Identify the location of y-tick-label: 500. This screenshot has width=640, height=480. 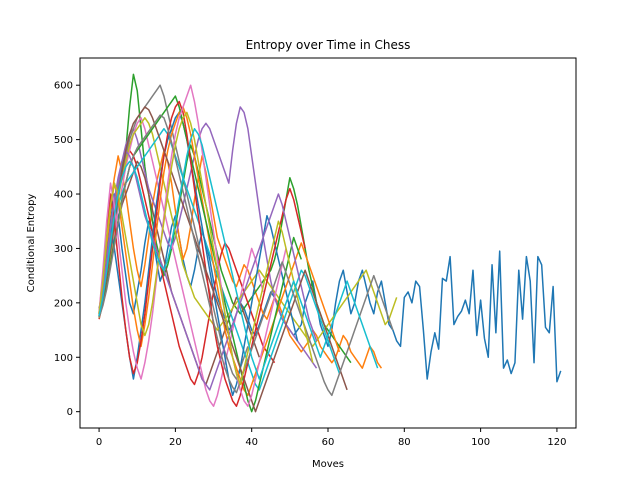
(63, 140).